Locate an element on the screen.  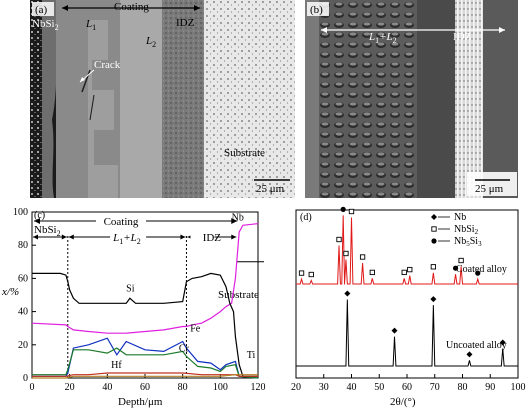
xrd-pattern-coated is located at coordinates (407, 250).